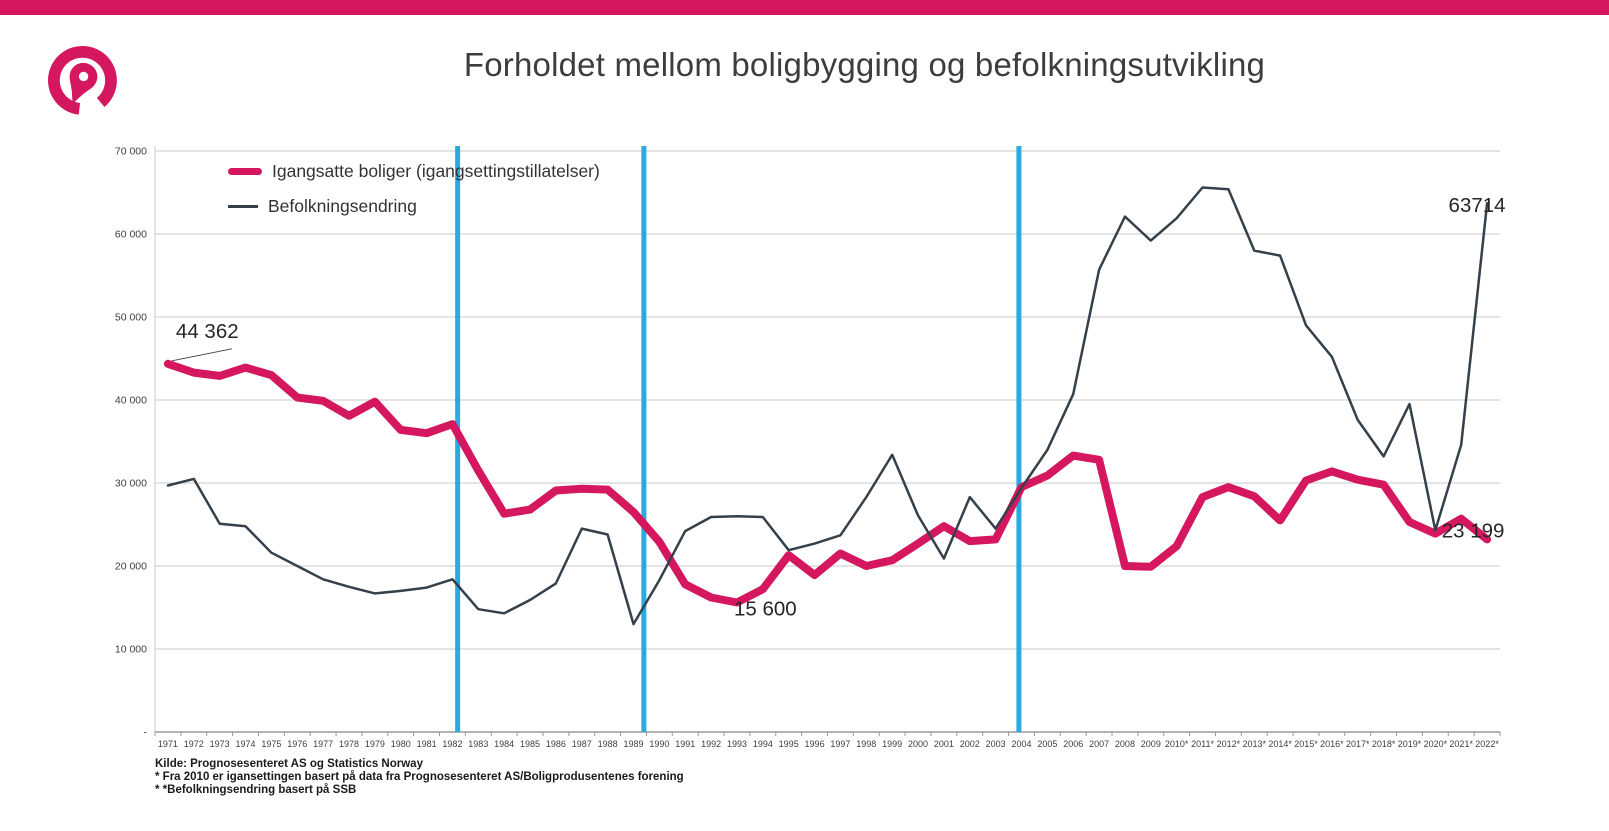 This screenshot has height=831, width=1609. What do you see at coordinates (375, 744) in the screenshot?
I see `x-tick-label: 1979` at bounding box center [375, 744].